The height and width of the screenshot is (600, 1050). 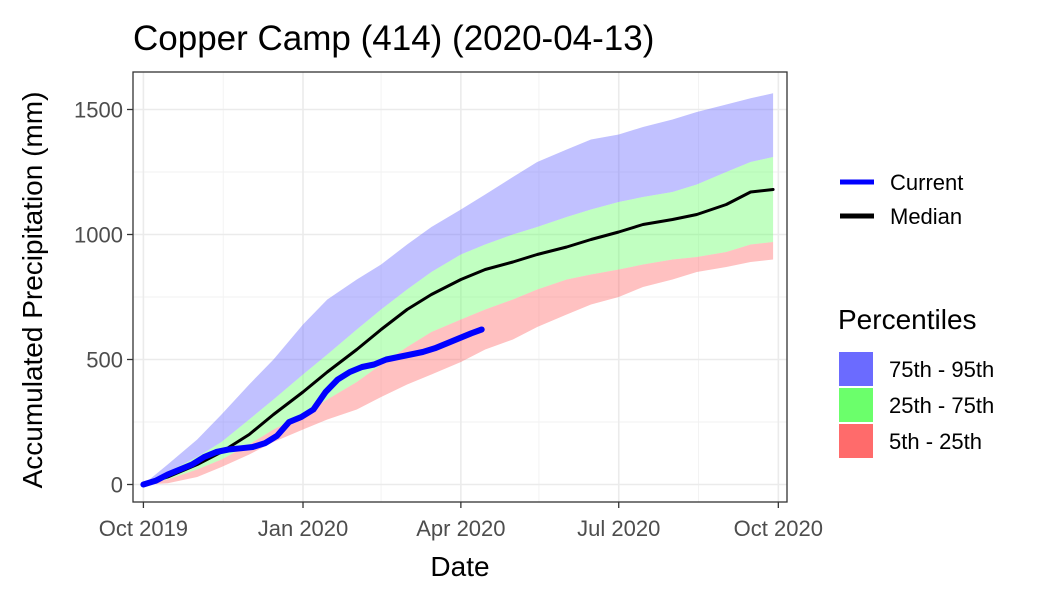 I want to click on x-axis-title: Date, so click(x=459, y=566).